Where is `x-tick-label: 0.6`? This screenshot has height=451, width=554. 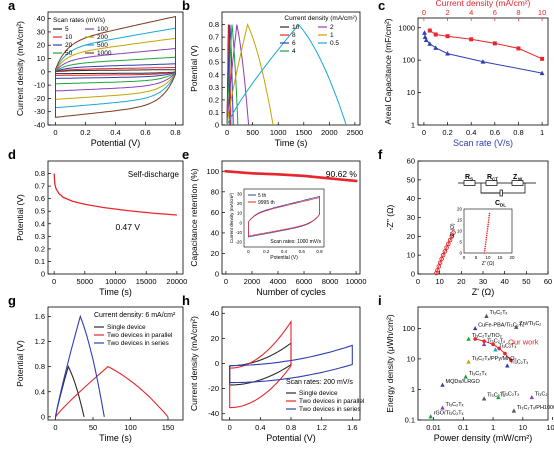
x-tick-label: 0.6 is located at coordinates (145, 132).